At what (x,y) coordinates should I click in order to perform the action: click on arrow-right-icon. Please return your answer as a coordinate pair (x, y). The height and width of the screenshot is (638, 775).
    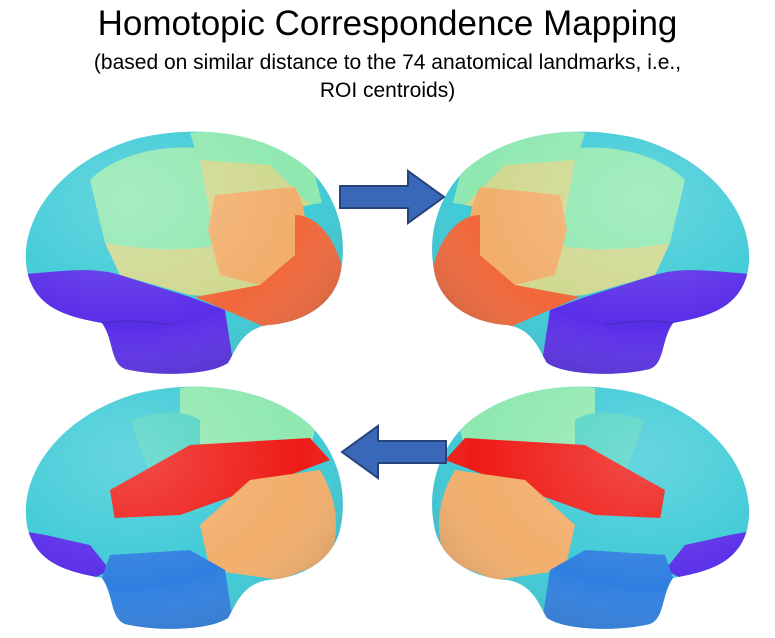
    Looking at the image, I should click on (392, 197).